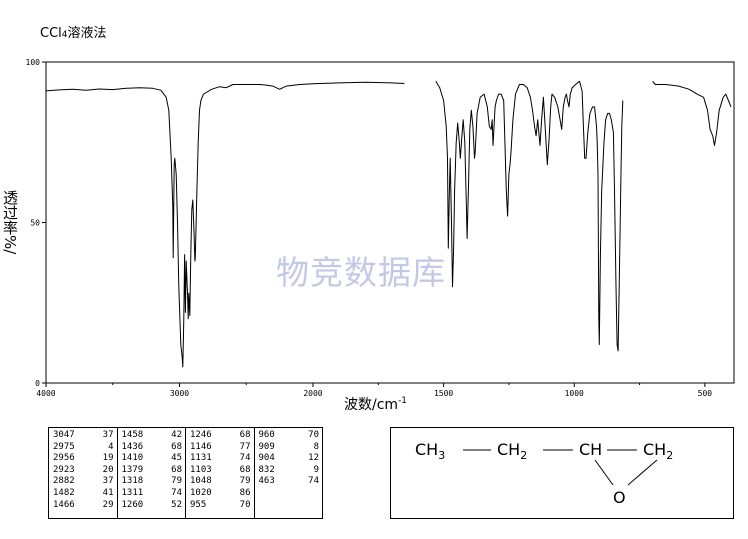  I want to click on peak-transmittance: 29, so click(108, 504).